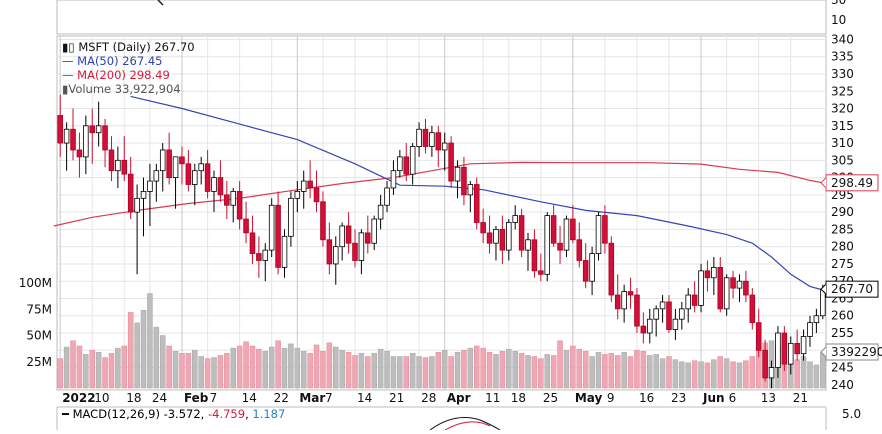 The height and width of the screenshot is (434, 882). What do you see at coordinates (842, 126) in the screenshot?
I see `price-tick-label: 315` at bounding box center [842, 126].